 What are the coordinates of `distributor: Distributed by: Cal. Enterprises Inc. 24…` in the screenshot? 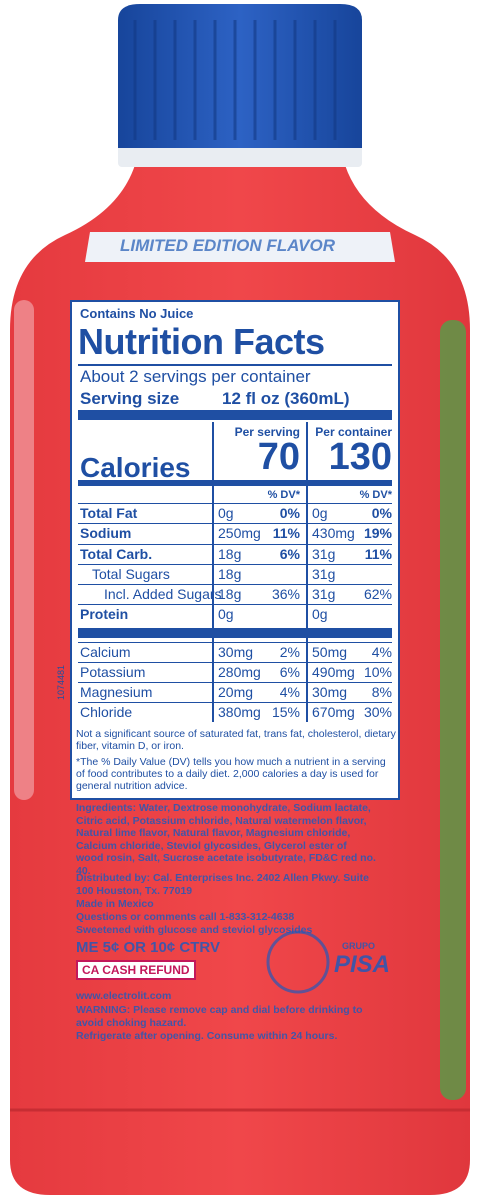 It's located at (222, 884).